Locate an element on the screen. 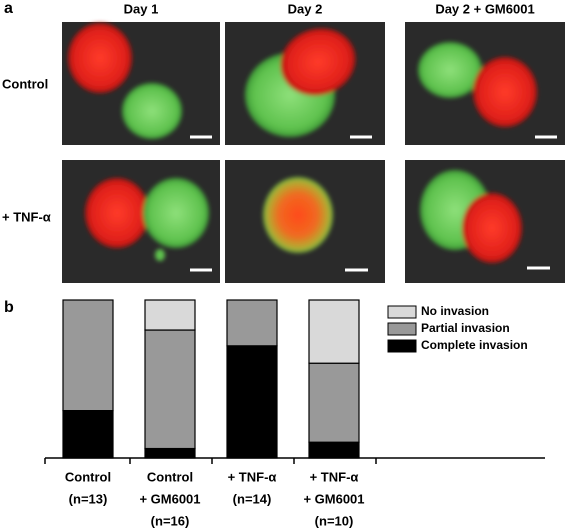  legend-label: Partial invasion is located at coordinates (465, 328).